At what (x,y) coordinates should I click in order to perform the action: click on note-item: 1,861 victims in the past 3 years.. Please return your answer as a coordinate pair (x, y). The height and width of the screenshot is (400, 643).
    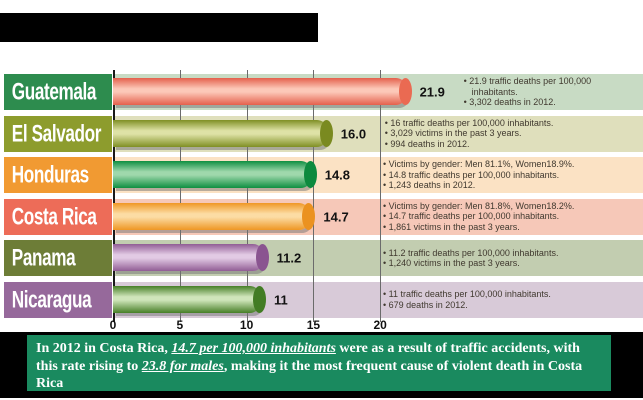
    Looking at the image, I should click on (505, 227).